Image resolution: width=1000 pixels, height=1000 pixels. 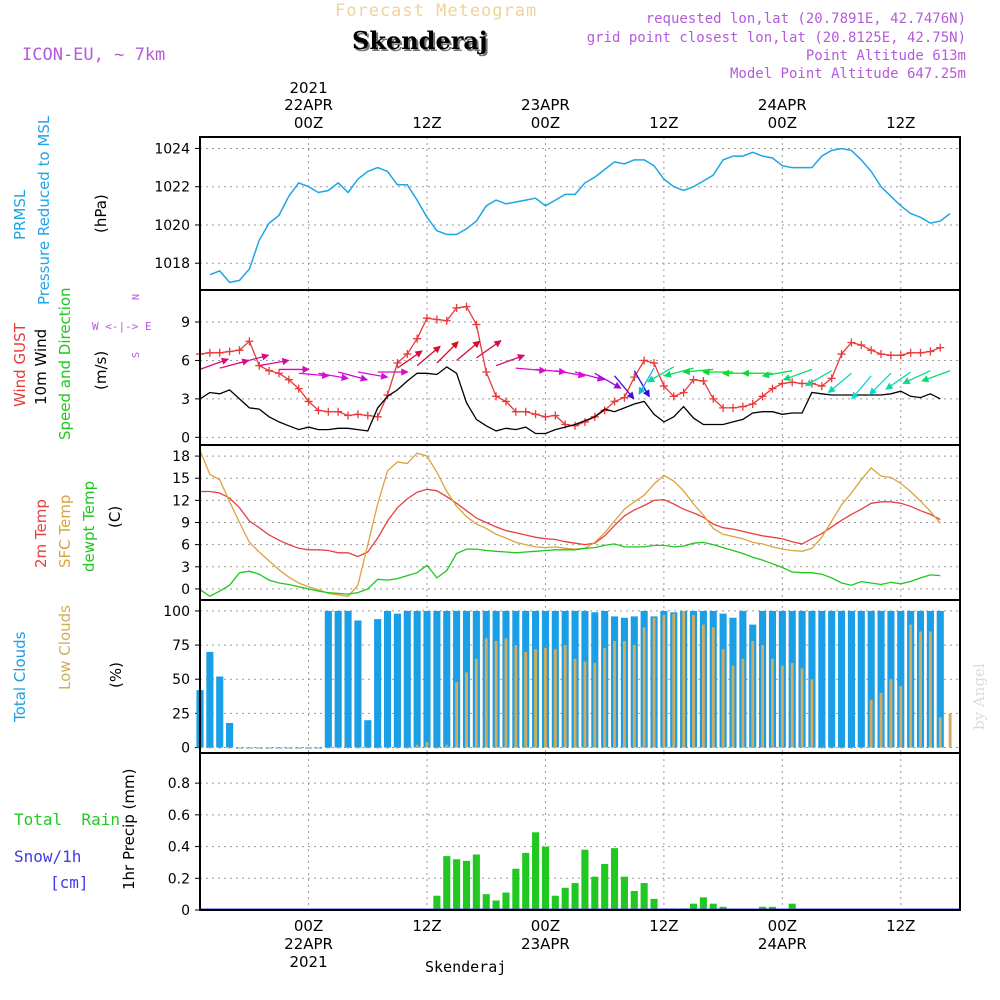 What do you see at coordinates (41, 367) in the screenshot?
I see `wind-label-2: 10m Wind` at bounding box center [41, 367].